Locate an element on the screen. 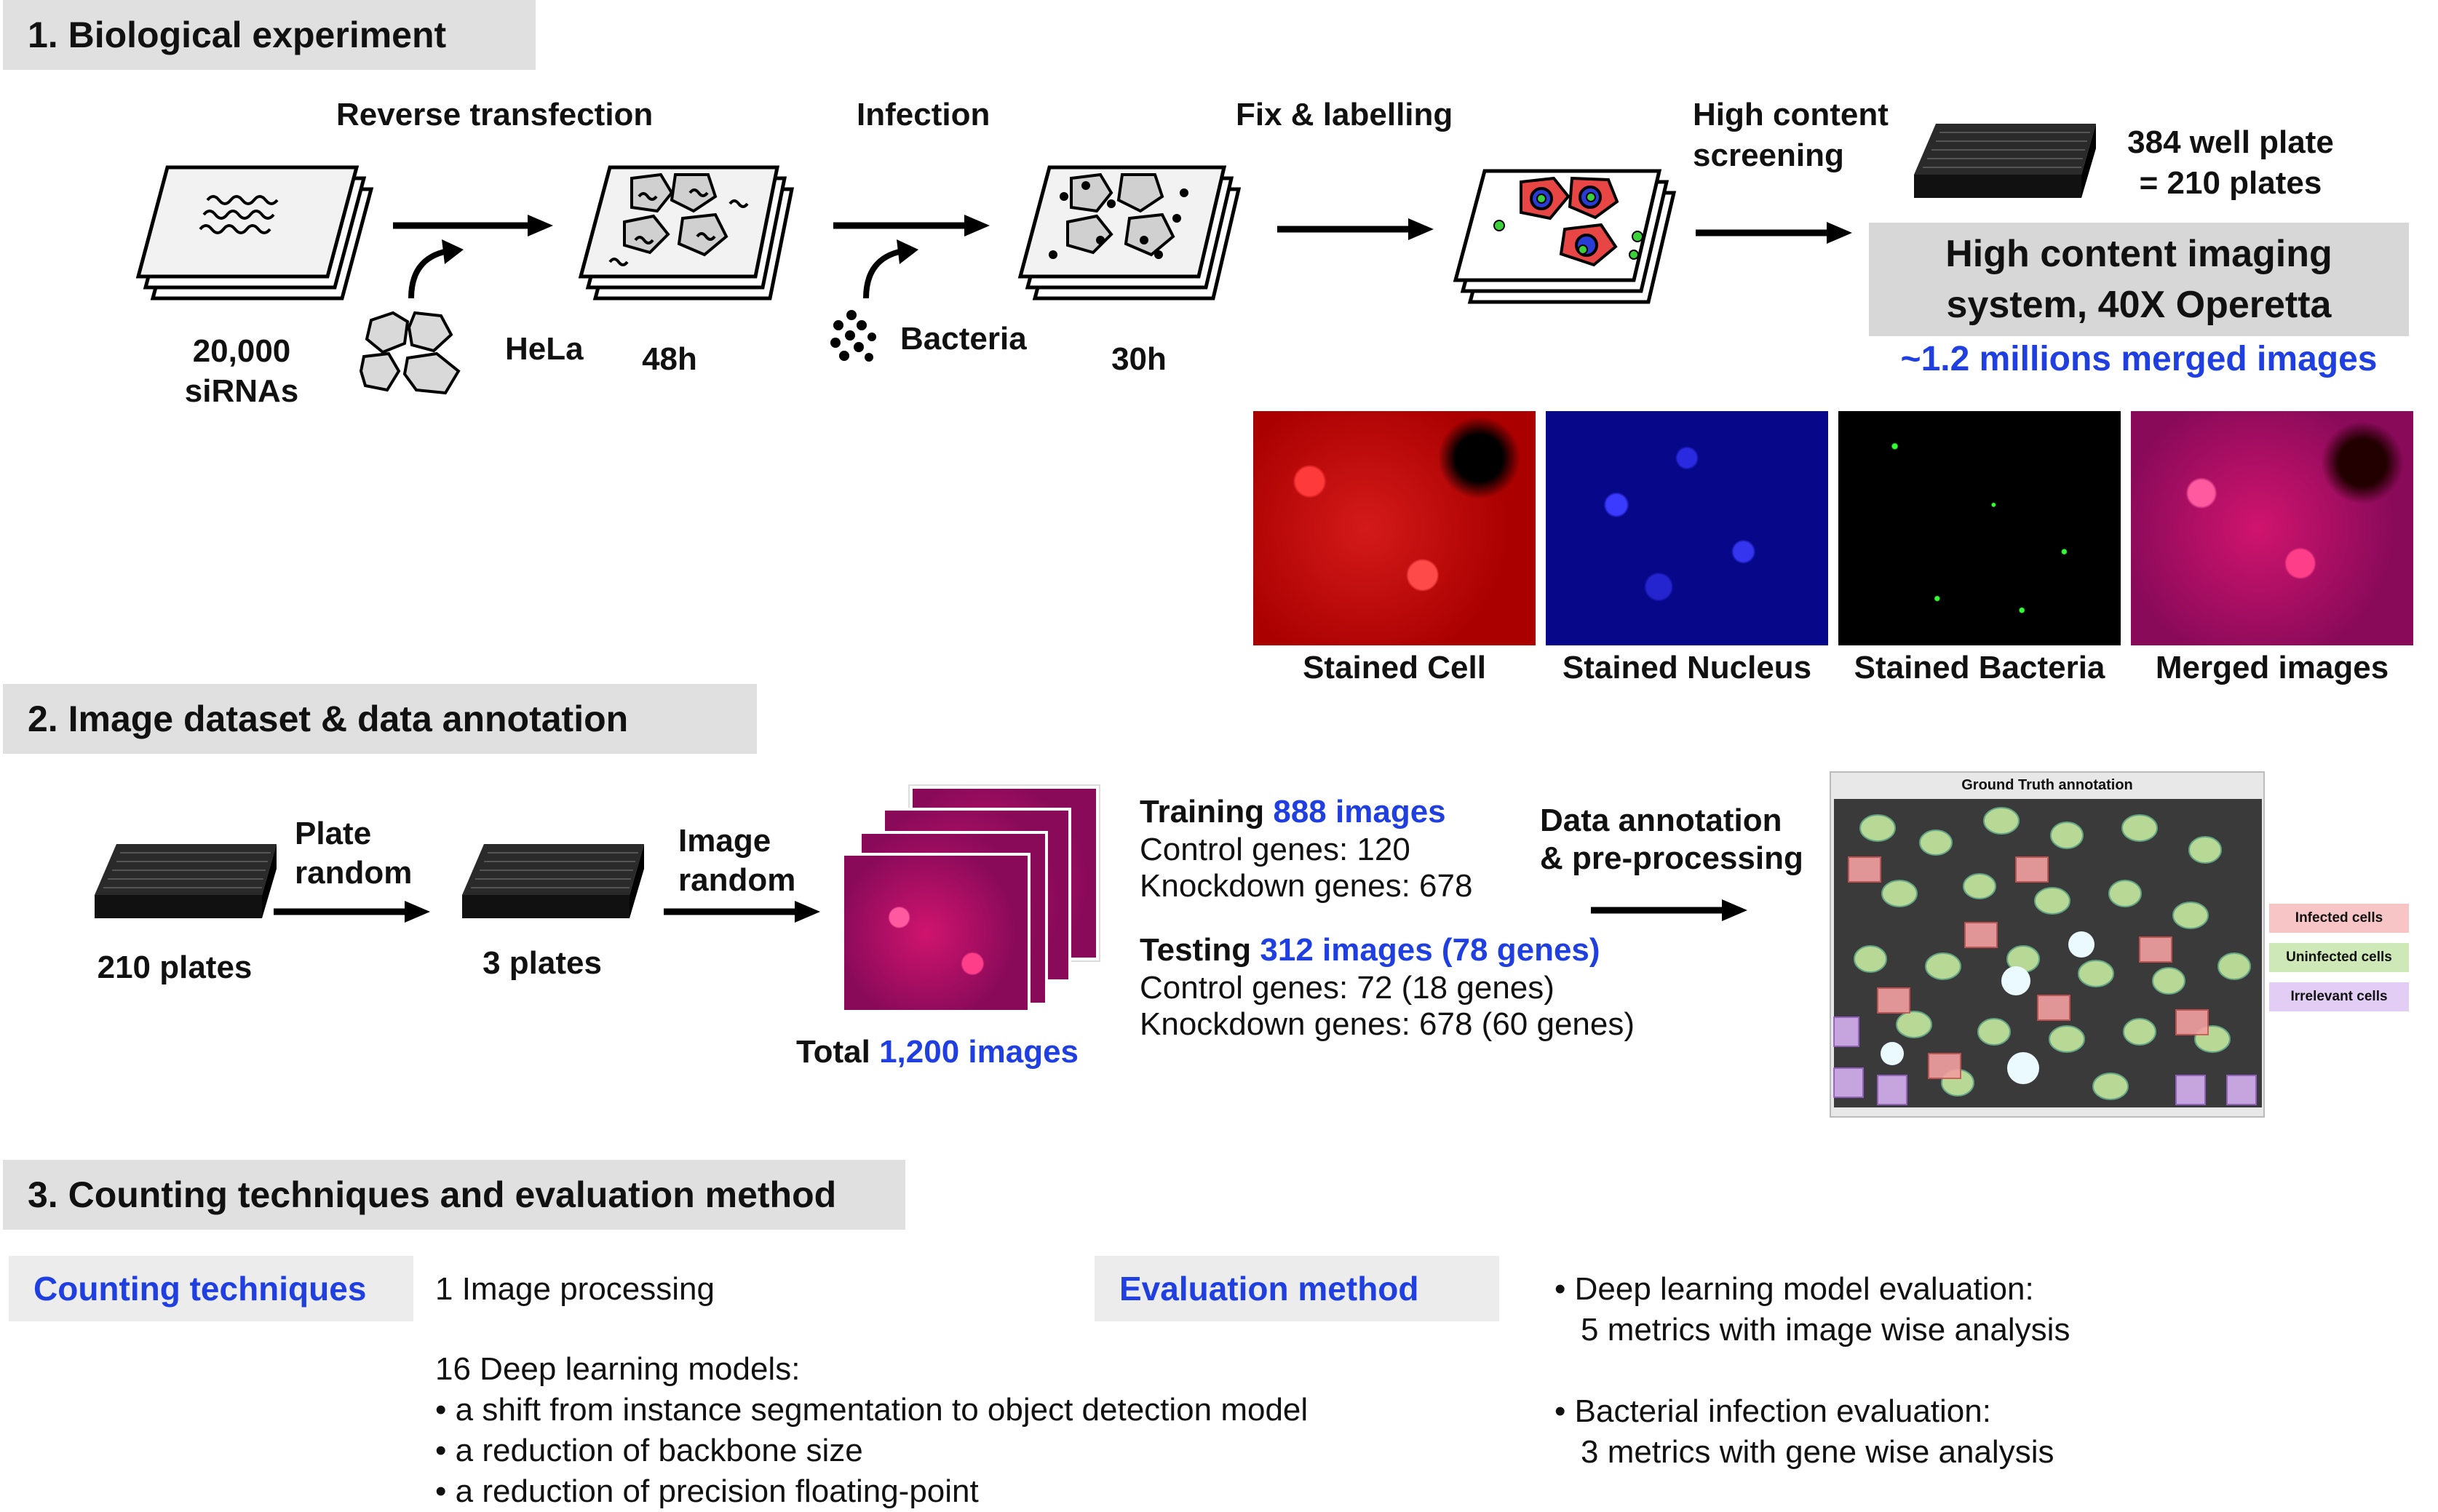  image-random-line1: Image is located at coordinates (724, 841).